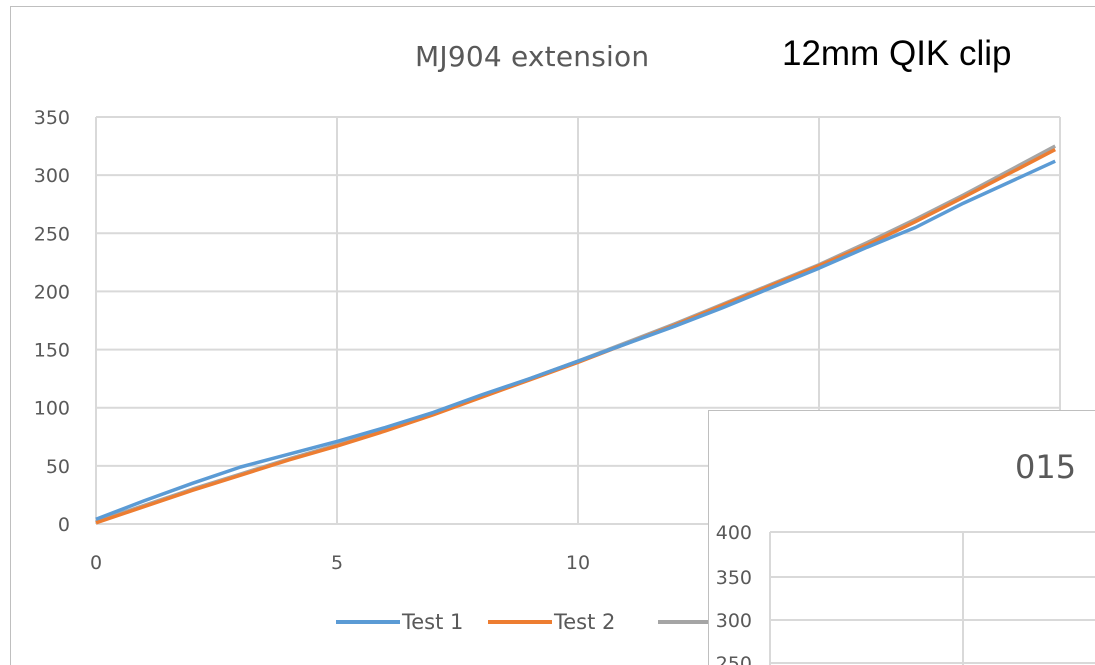  What do you see at coordinates (52, 409) in the screenshot?
I see `y-tick-label: 100` at bounding box center [52, 409].